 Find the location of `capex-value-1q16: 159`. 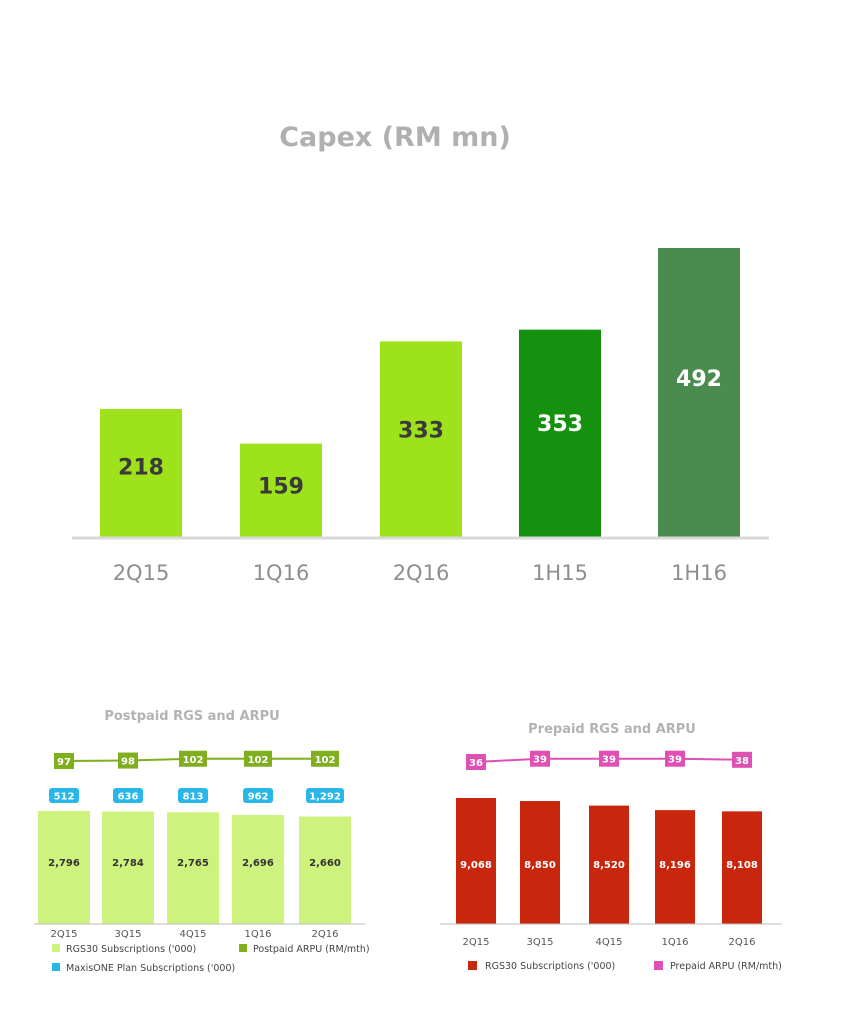

capex-value-1q16: 159 is located at coordinates (281, 487).